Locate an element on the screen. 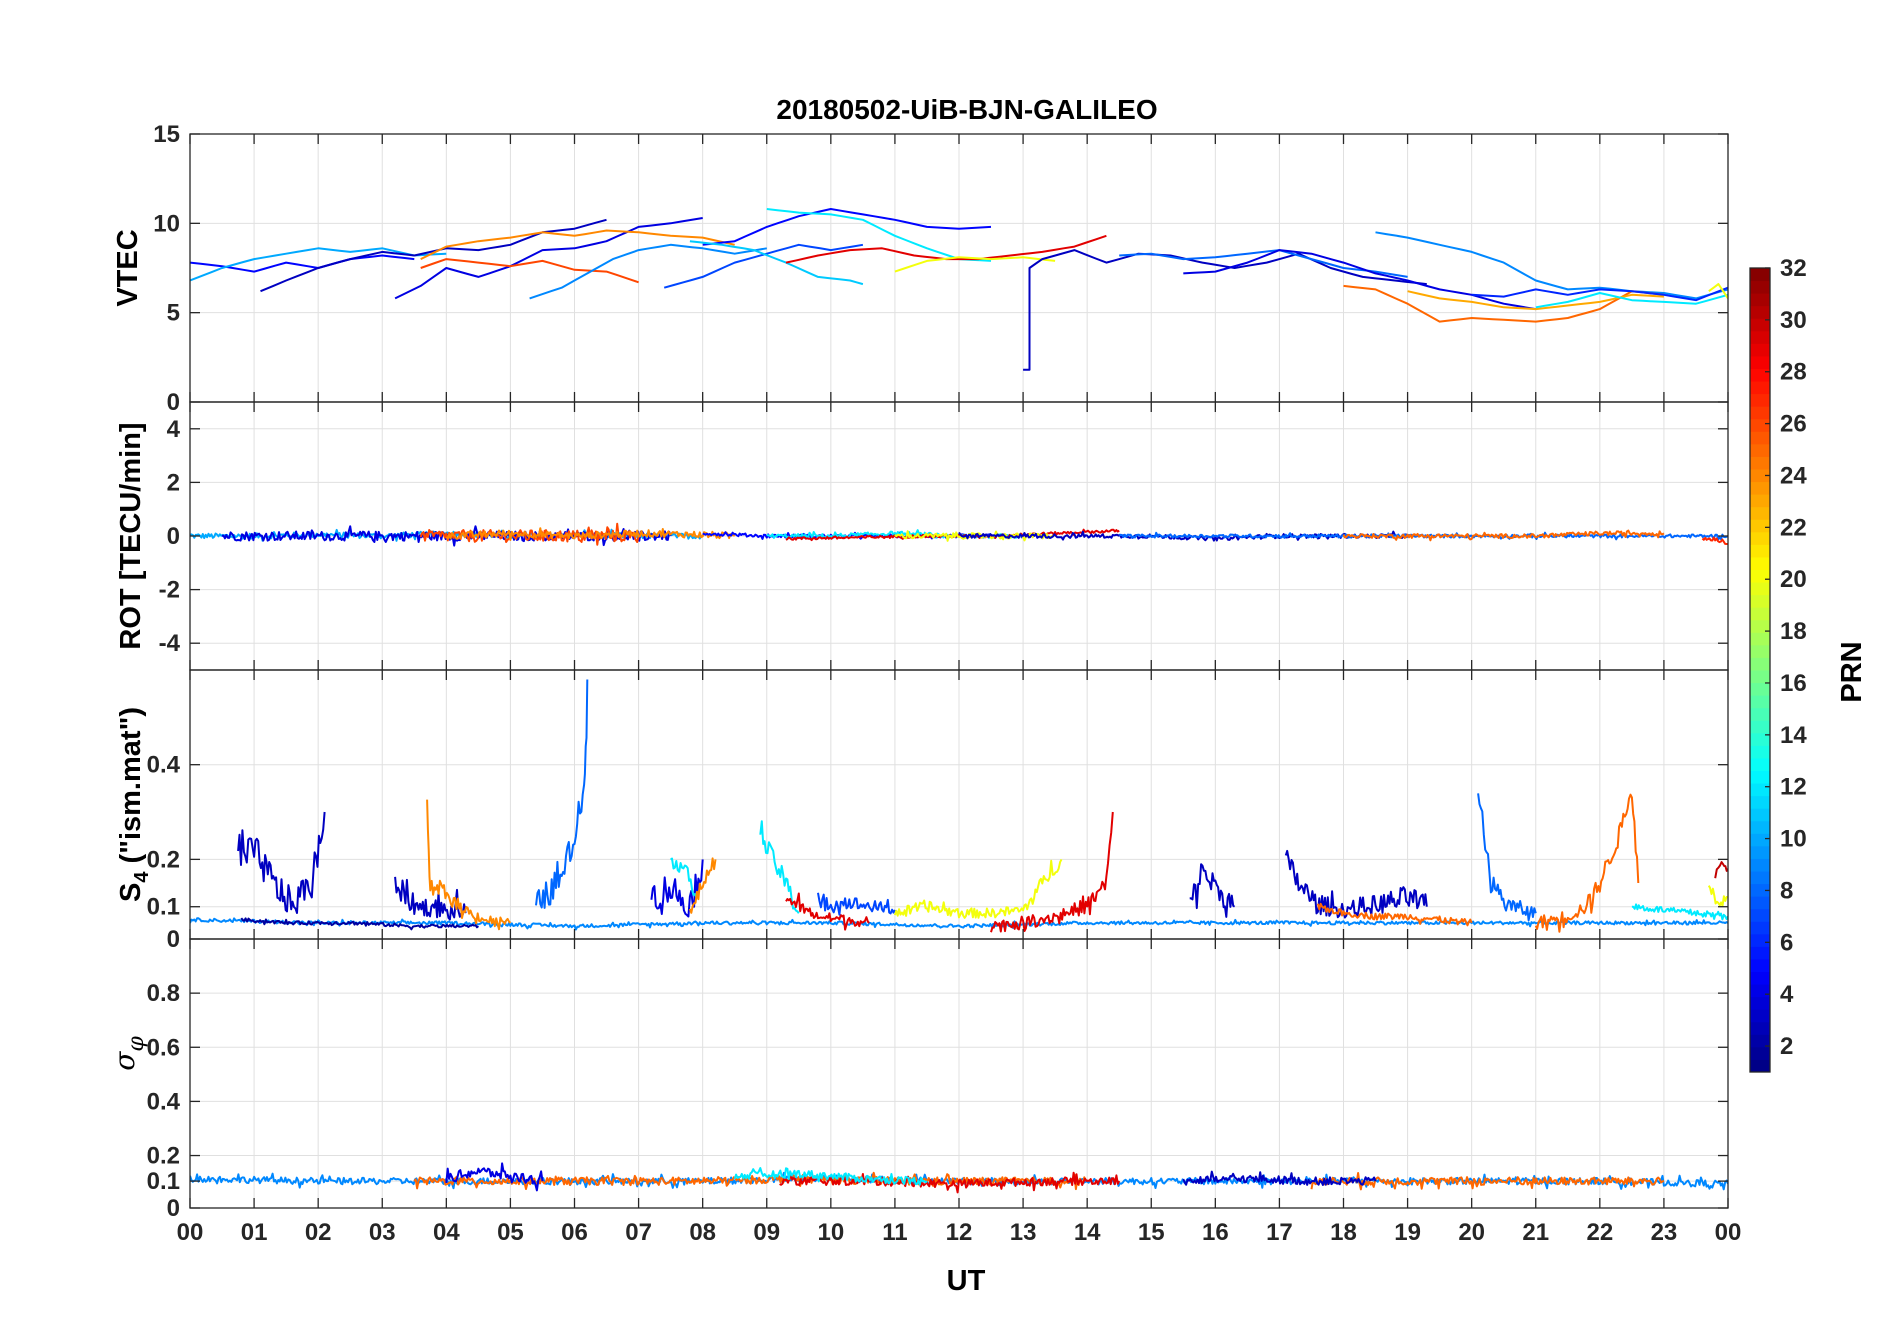 The height and width of the screenshot is (1330, 1902). y-tick-label: -4 is located at coordinates (170, 643).